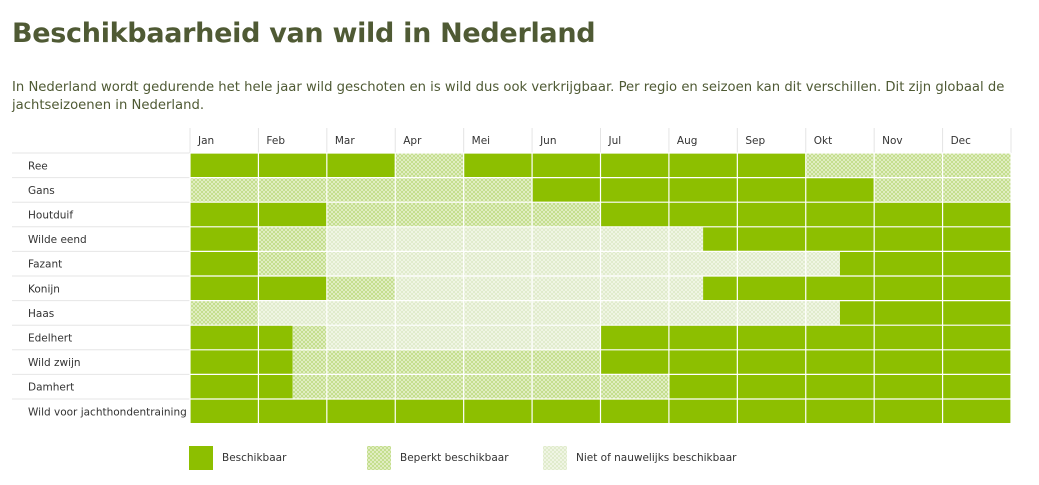 This screenshot has width=1039, height=485. What do you see at coordinates (600, 140) in the screenshot?
I see `month-labels: Jan Feb Mar Apr Mei Jun Jul Aug Sep Okt Nov Dec` at bounding box center [600, 140].